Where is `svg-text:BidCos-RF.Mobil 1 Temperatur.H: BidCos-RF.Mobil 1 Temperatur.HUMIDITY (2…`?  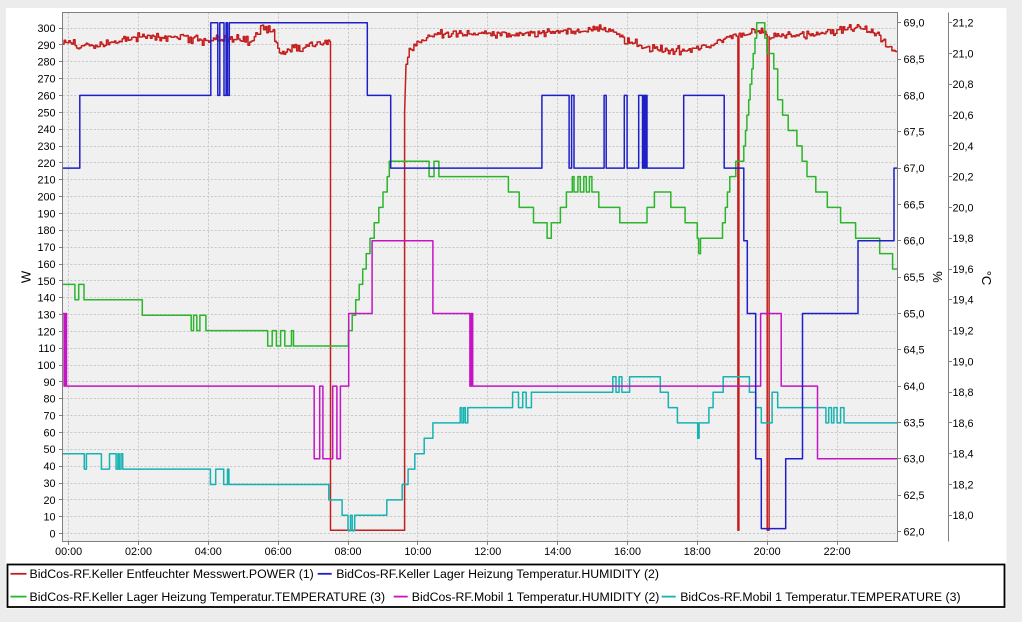 svg-text:BidCos-RF.Mobil 1 Temperatur.H: BidCos-RF.Mobil 1 Temperatur.HUMIDITY (2… is located at coordinates (536, 597).